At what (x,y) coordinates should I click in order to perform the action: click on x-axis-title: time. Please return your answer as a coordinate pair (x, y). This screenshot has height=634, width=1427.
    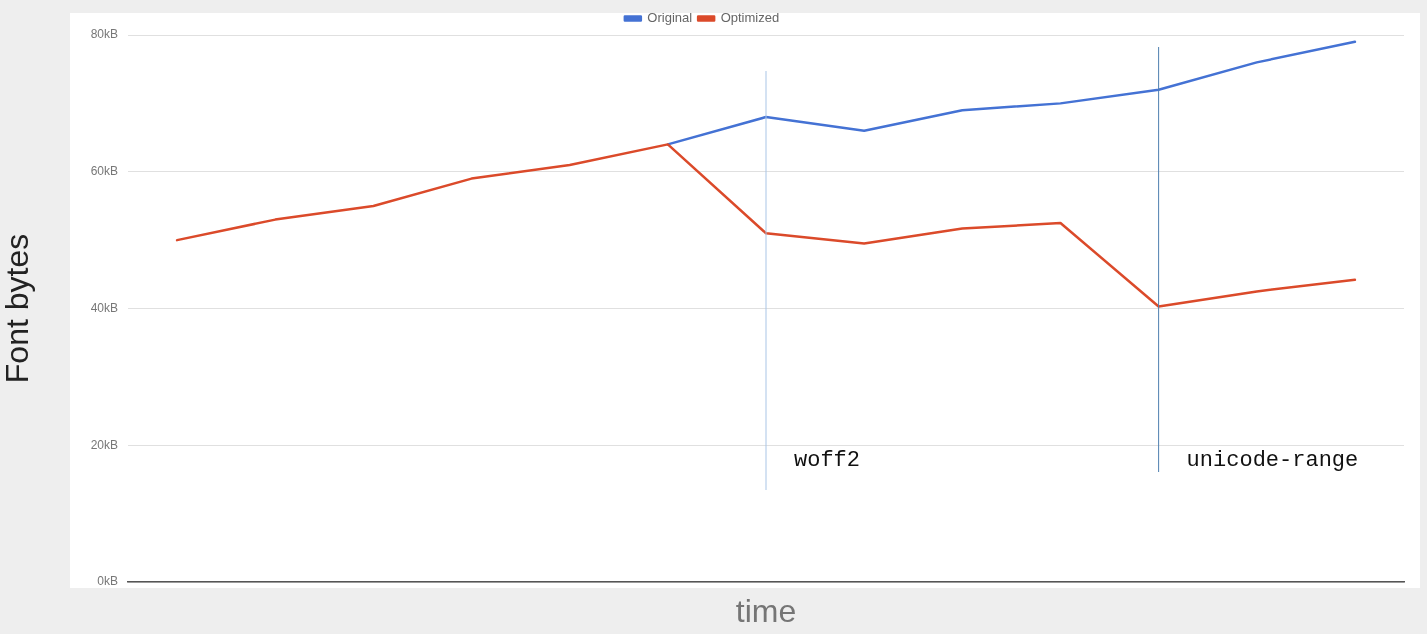
    Looking at the image, I should click on (766, 610).